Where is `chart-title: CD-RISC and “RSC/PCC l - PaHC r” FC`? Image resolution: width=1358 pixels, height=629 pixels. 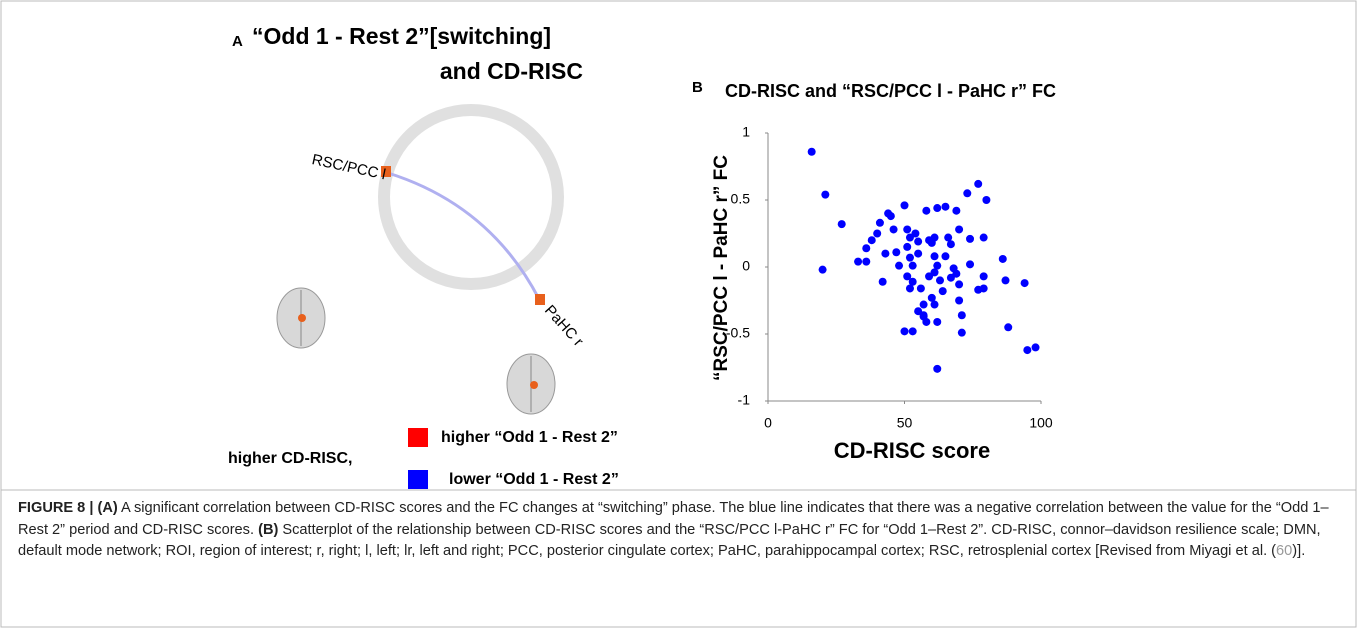
chart-title: CD-RISC and “RSC/PCC l - PaHC r” FC is located at coordinates (890, 91).